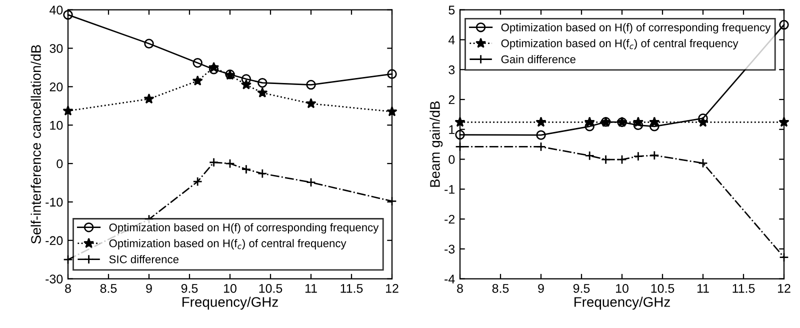 The height and width of the screenshot is (328, 800). What do you see at coordinates (54, 279) in the screenshot?
I see `y-tick-label: -30` at bounding box center [54, 279].